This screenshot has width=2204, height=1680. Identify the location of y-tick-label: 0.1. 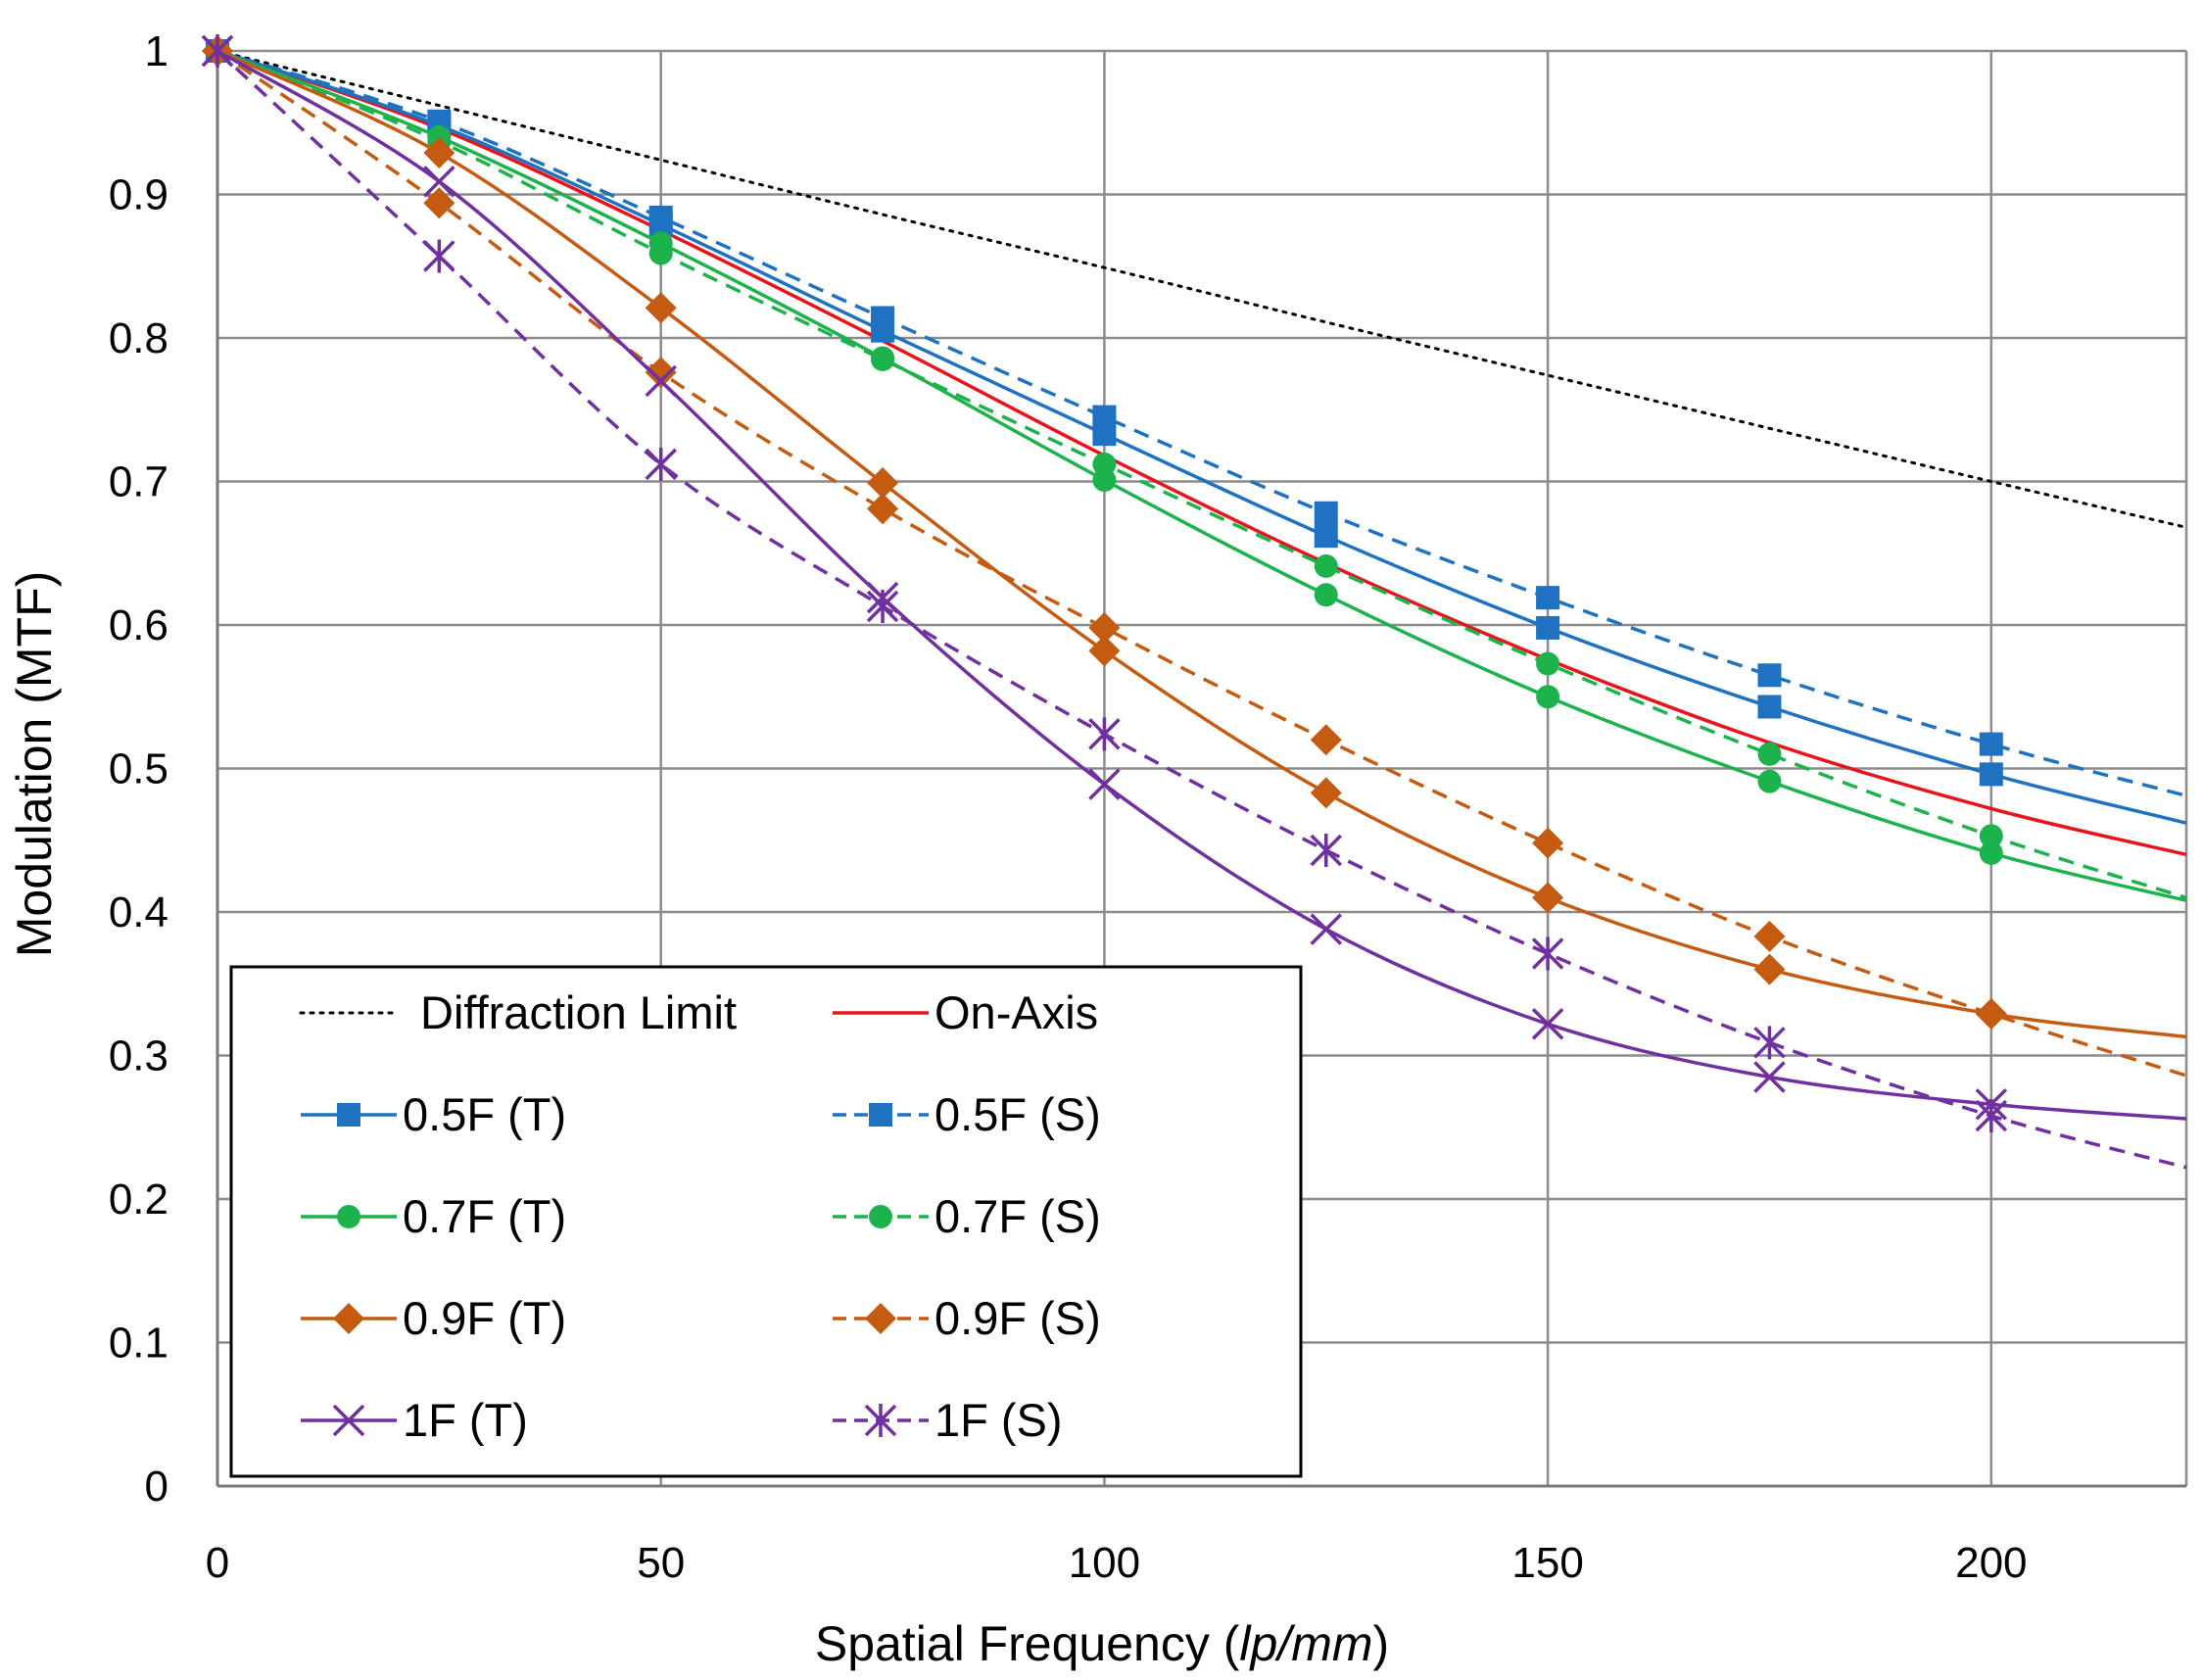
(138, 1344).